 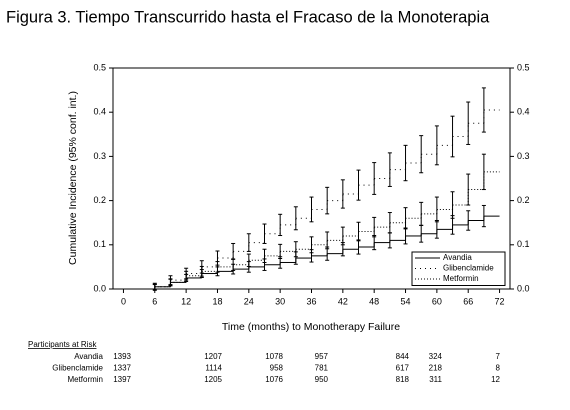 I want to click on risk-count: 1337, so click(x=122, y=368).